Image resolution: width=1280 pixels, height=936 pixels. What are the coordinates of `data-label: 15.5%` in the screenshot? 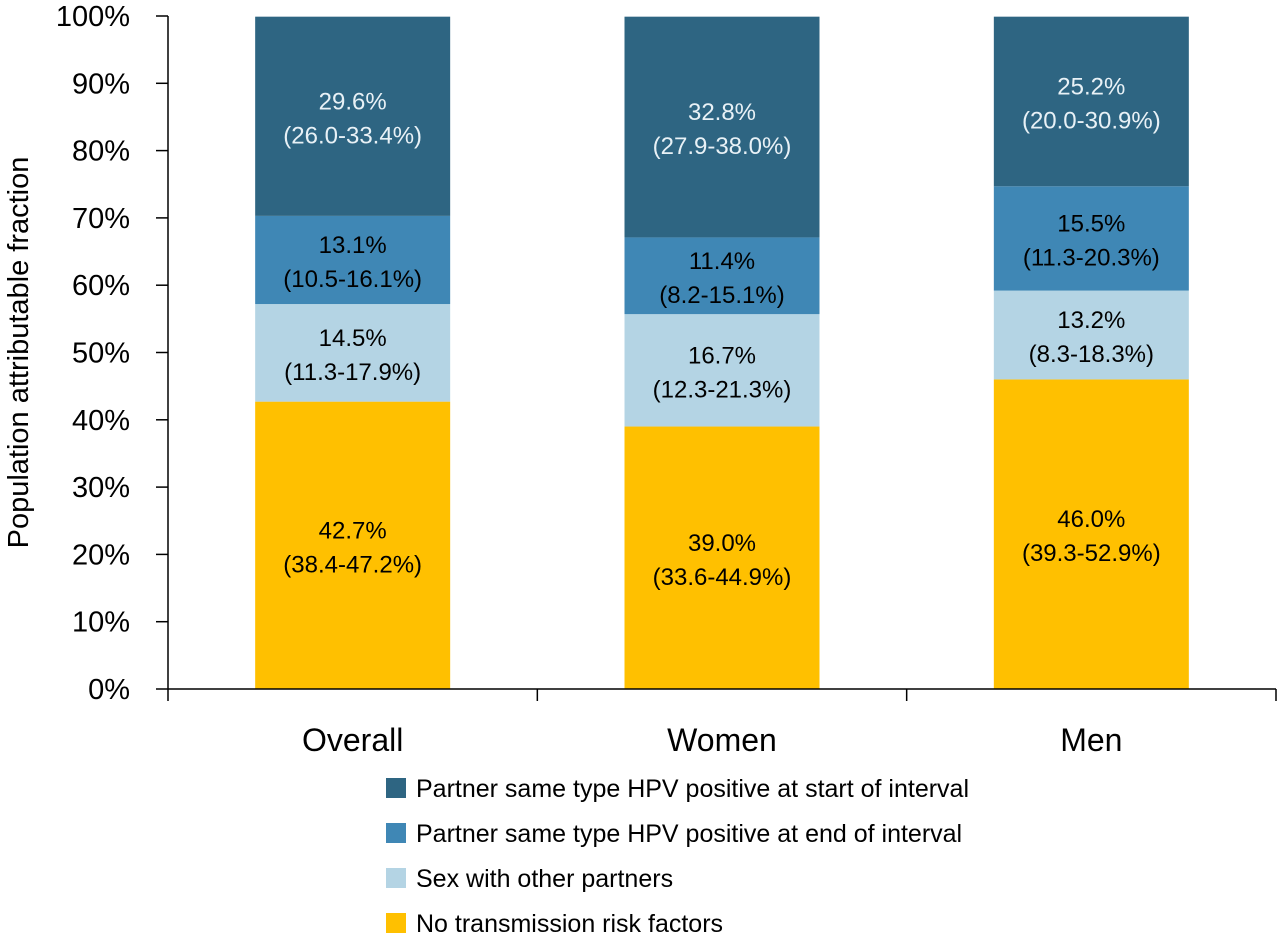 It's located at (1091, 223).